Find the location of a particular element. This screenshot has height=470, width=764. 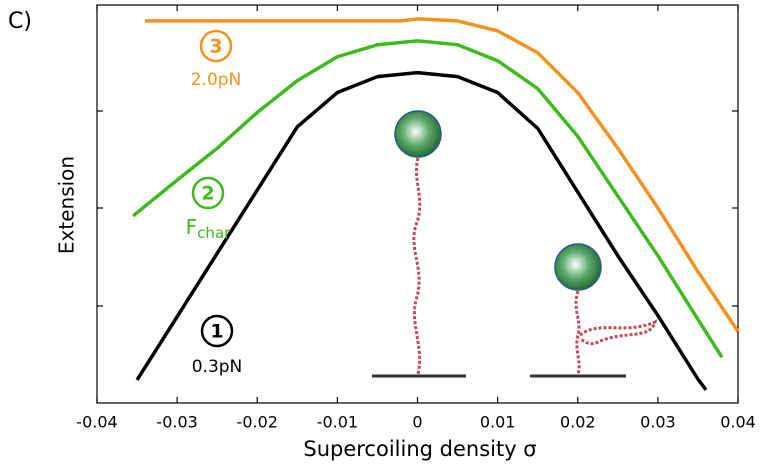

x-tick-label: 0.03 is located at coordinates (658, 422).